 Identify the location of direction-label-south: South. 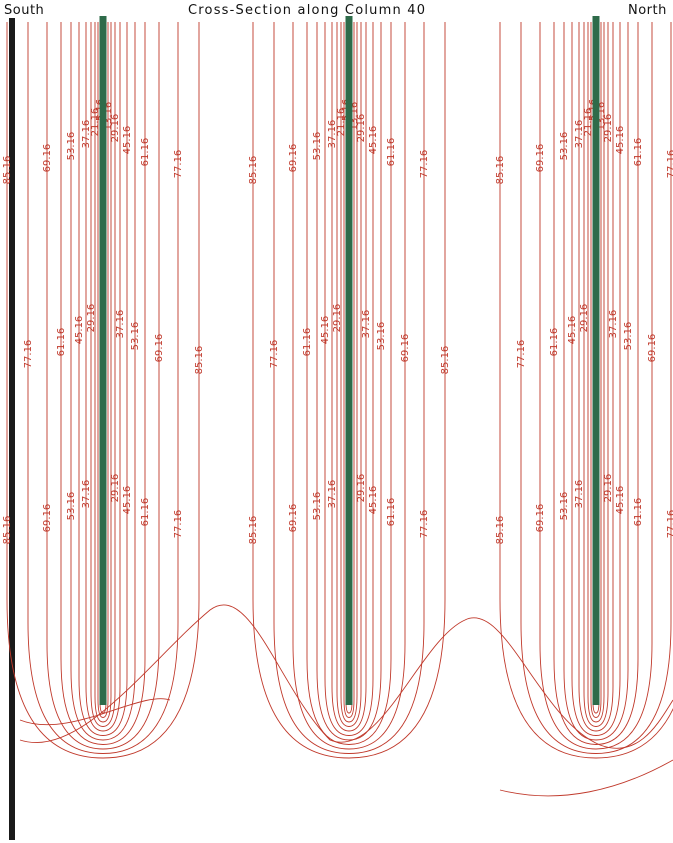
(24, 10).